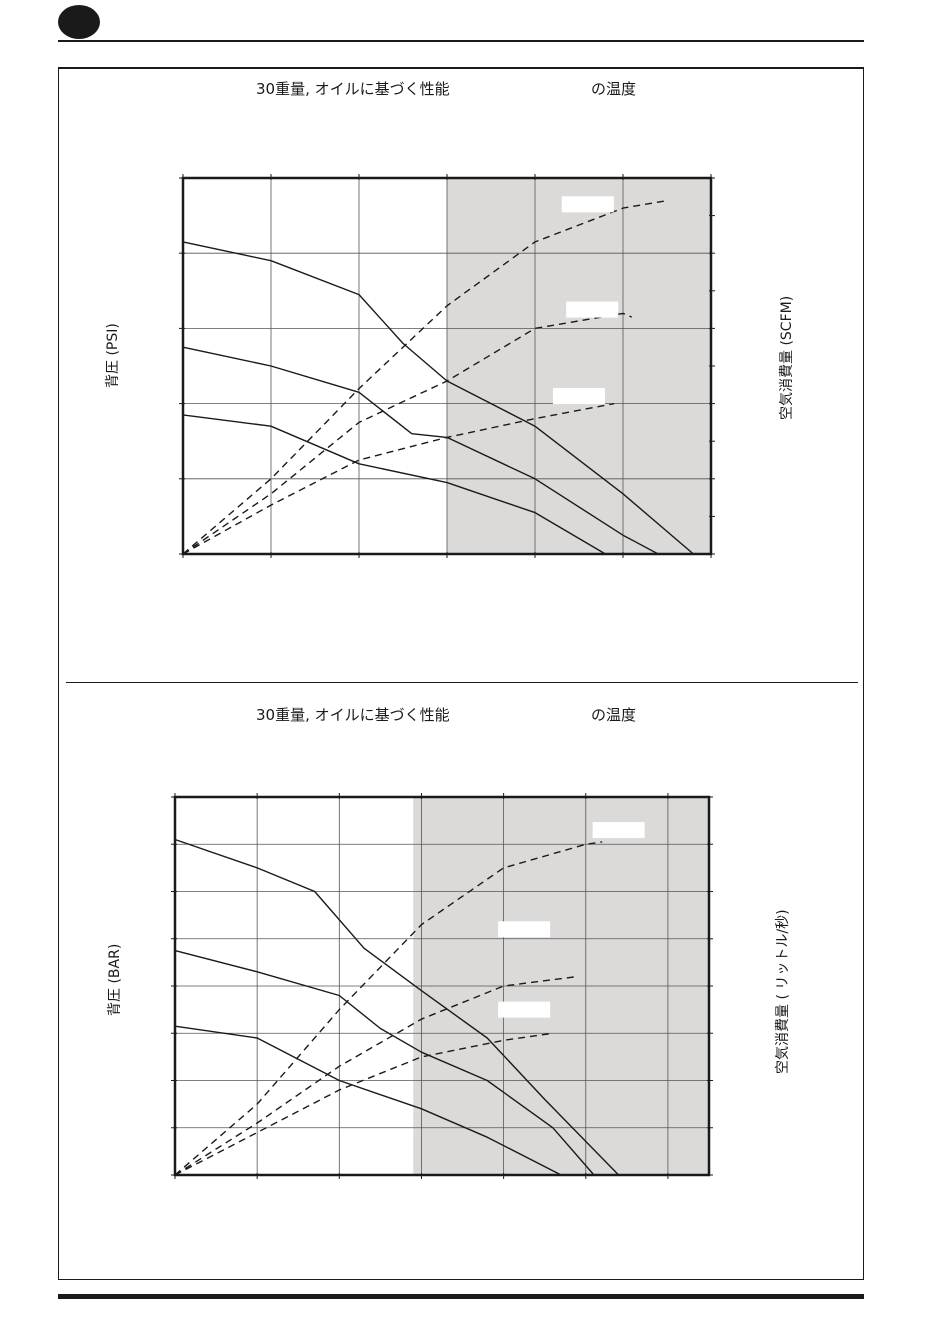 The image size is (950, 1344). I want to click on footer-rule, so click(461, 1296).